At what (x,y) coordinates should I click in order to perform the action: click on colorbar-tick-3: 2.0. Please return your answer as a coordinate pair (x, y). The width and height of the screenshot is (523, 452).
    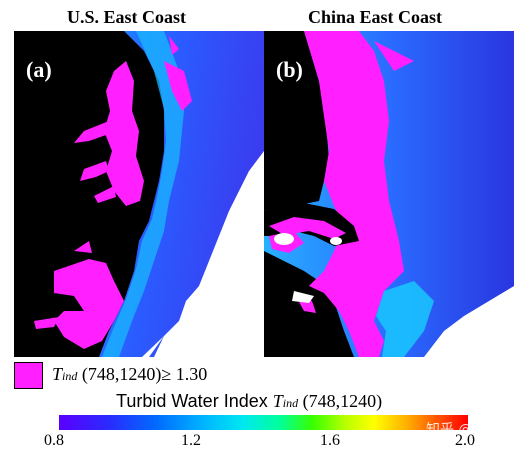
    Looking at the image, I should click on (465, 440).